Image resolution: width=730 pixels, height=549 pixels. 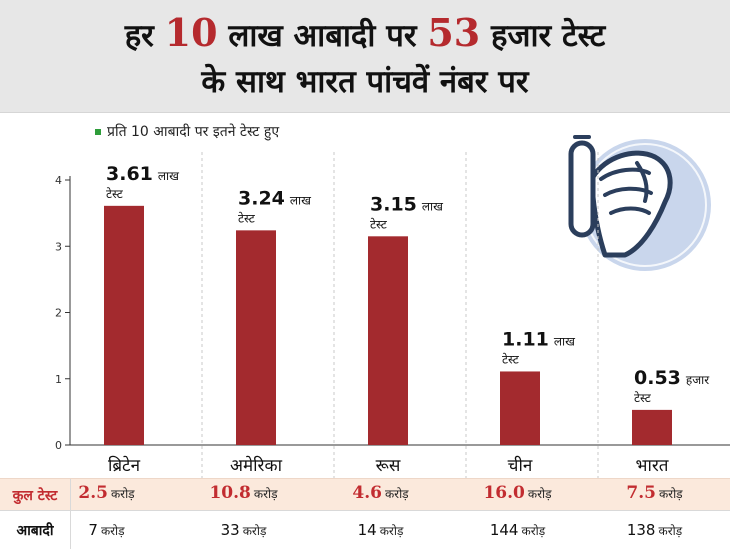 What do you see at coordinates (652, 466) in the screenshot?
I see `category-label: भारत` at bounding box center [652, 466].